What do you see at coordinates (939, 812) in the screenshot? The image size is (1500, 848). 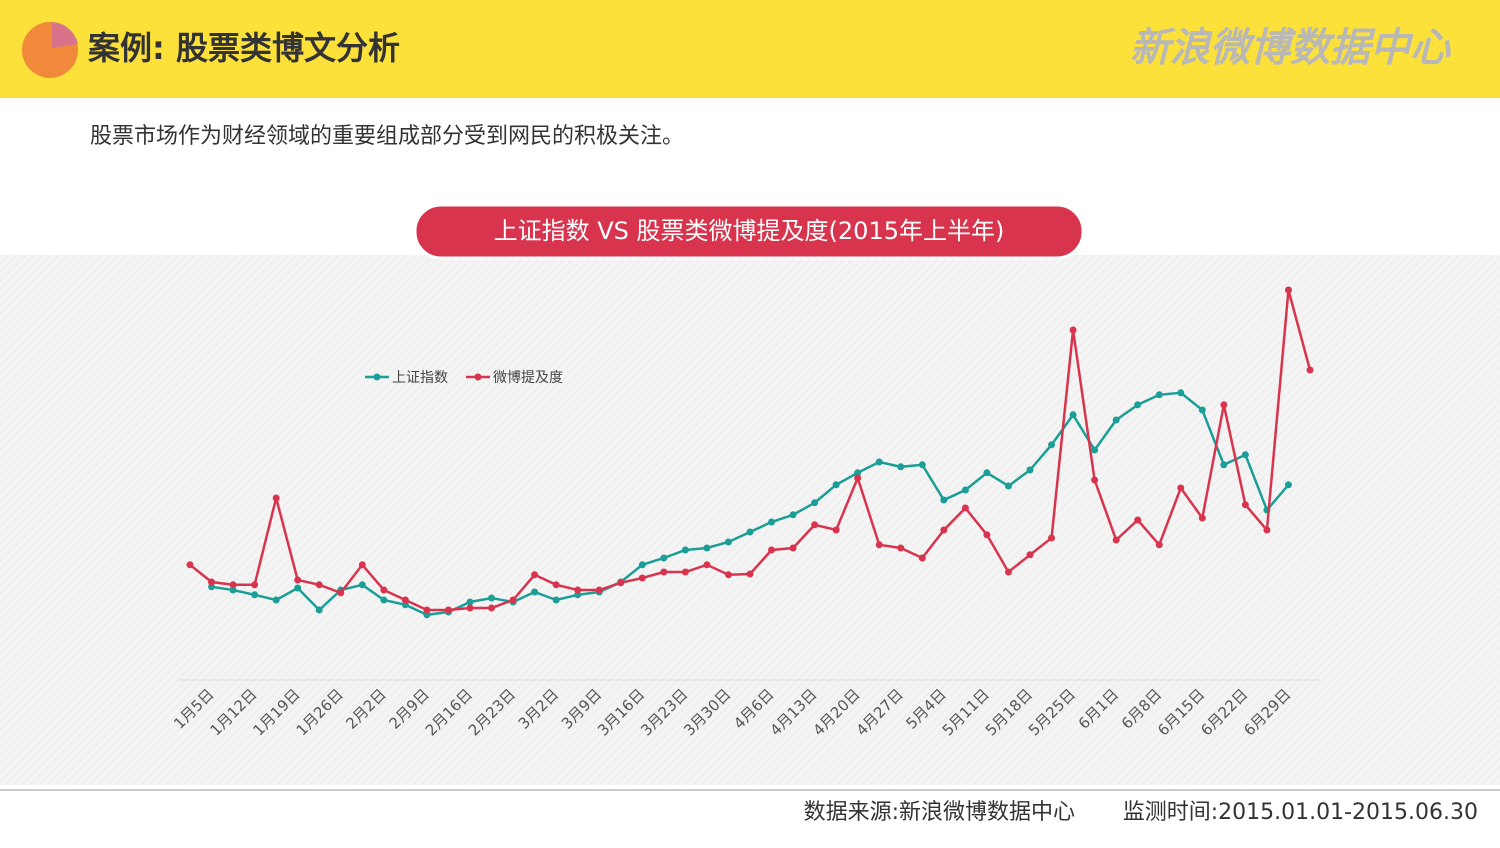 I see `footer-source: 数据来源:新浪微博数据中心` at bounding box center [939, 812].